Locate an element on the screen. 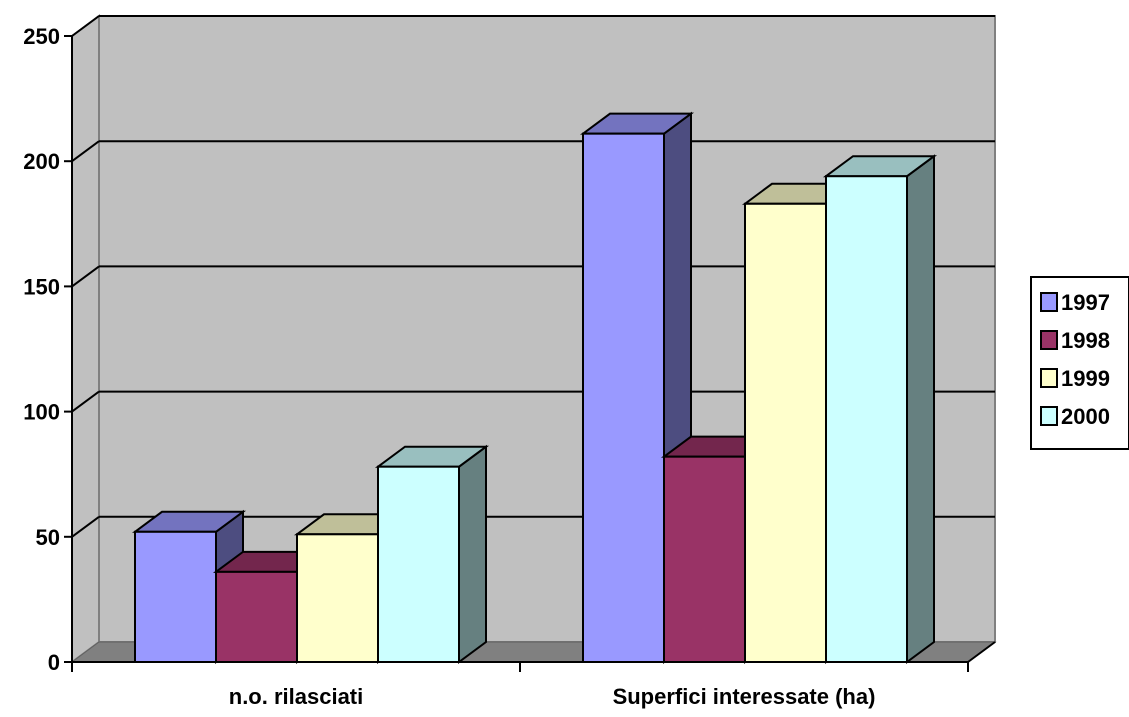 The image size is (1129, 717). legend-label: 1997 is located at coordinates (1085, 302).